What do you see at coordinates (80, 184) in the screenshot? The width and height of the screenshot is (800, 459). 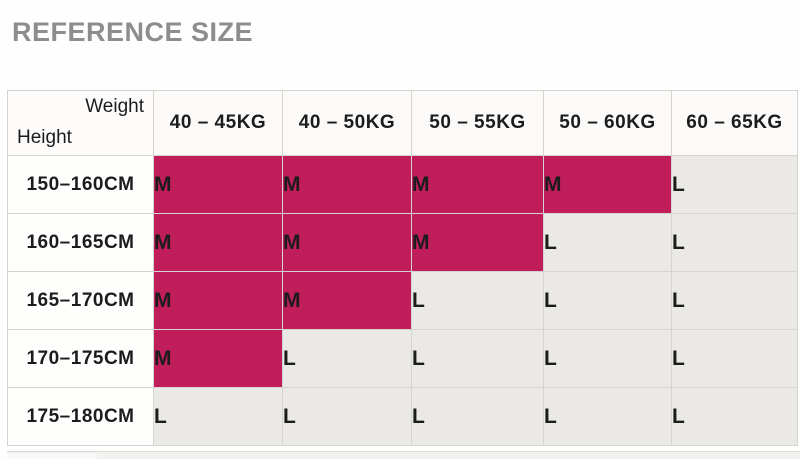 I see `height-row-label: 150–160CM` at bounding box center [80, 184].